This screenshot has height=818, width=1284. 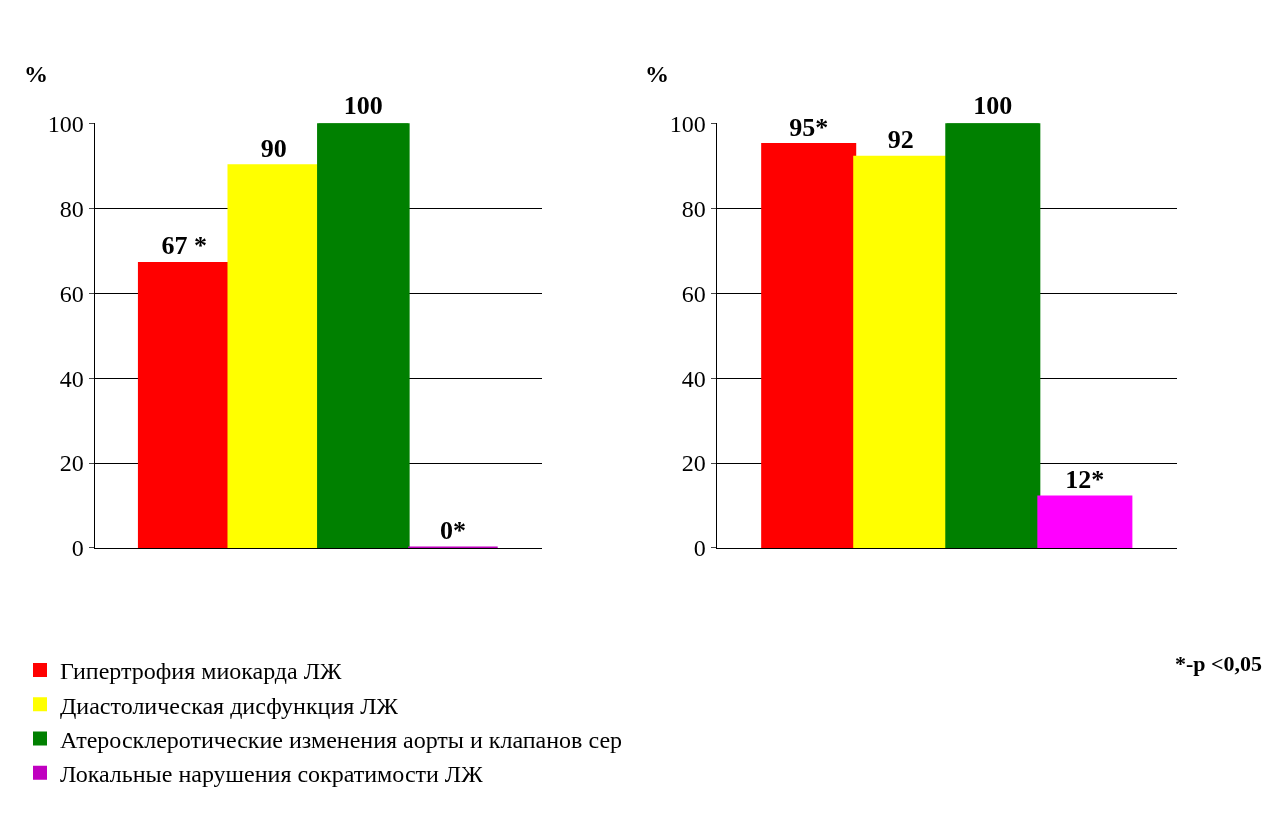 What do you see at coordinates (184, 246) in the screenshot?
I see `data-label: 67 *` at bounding box center [184, 246].